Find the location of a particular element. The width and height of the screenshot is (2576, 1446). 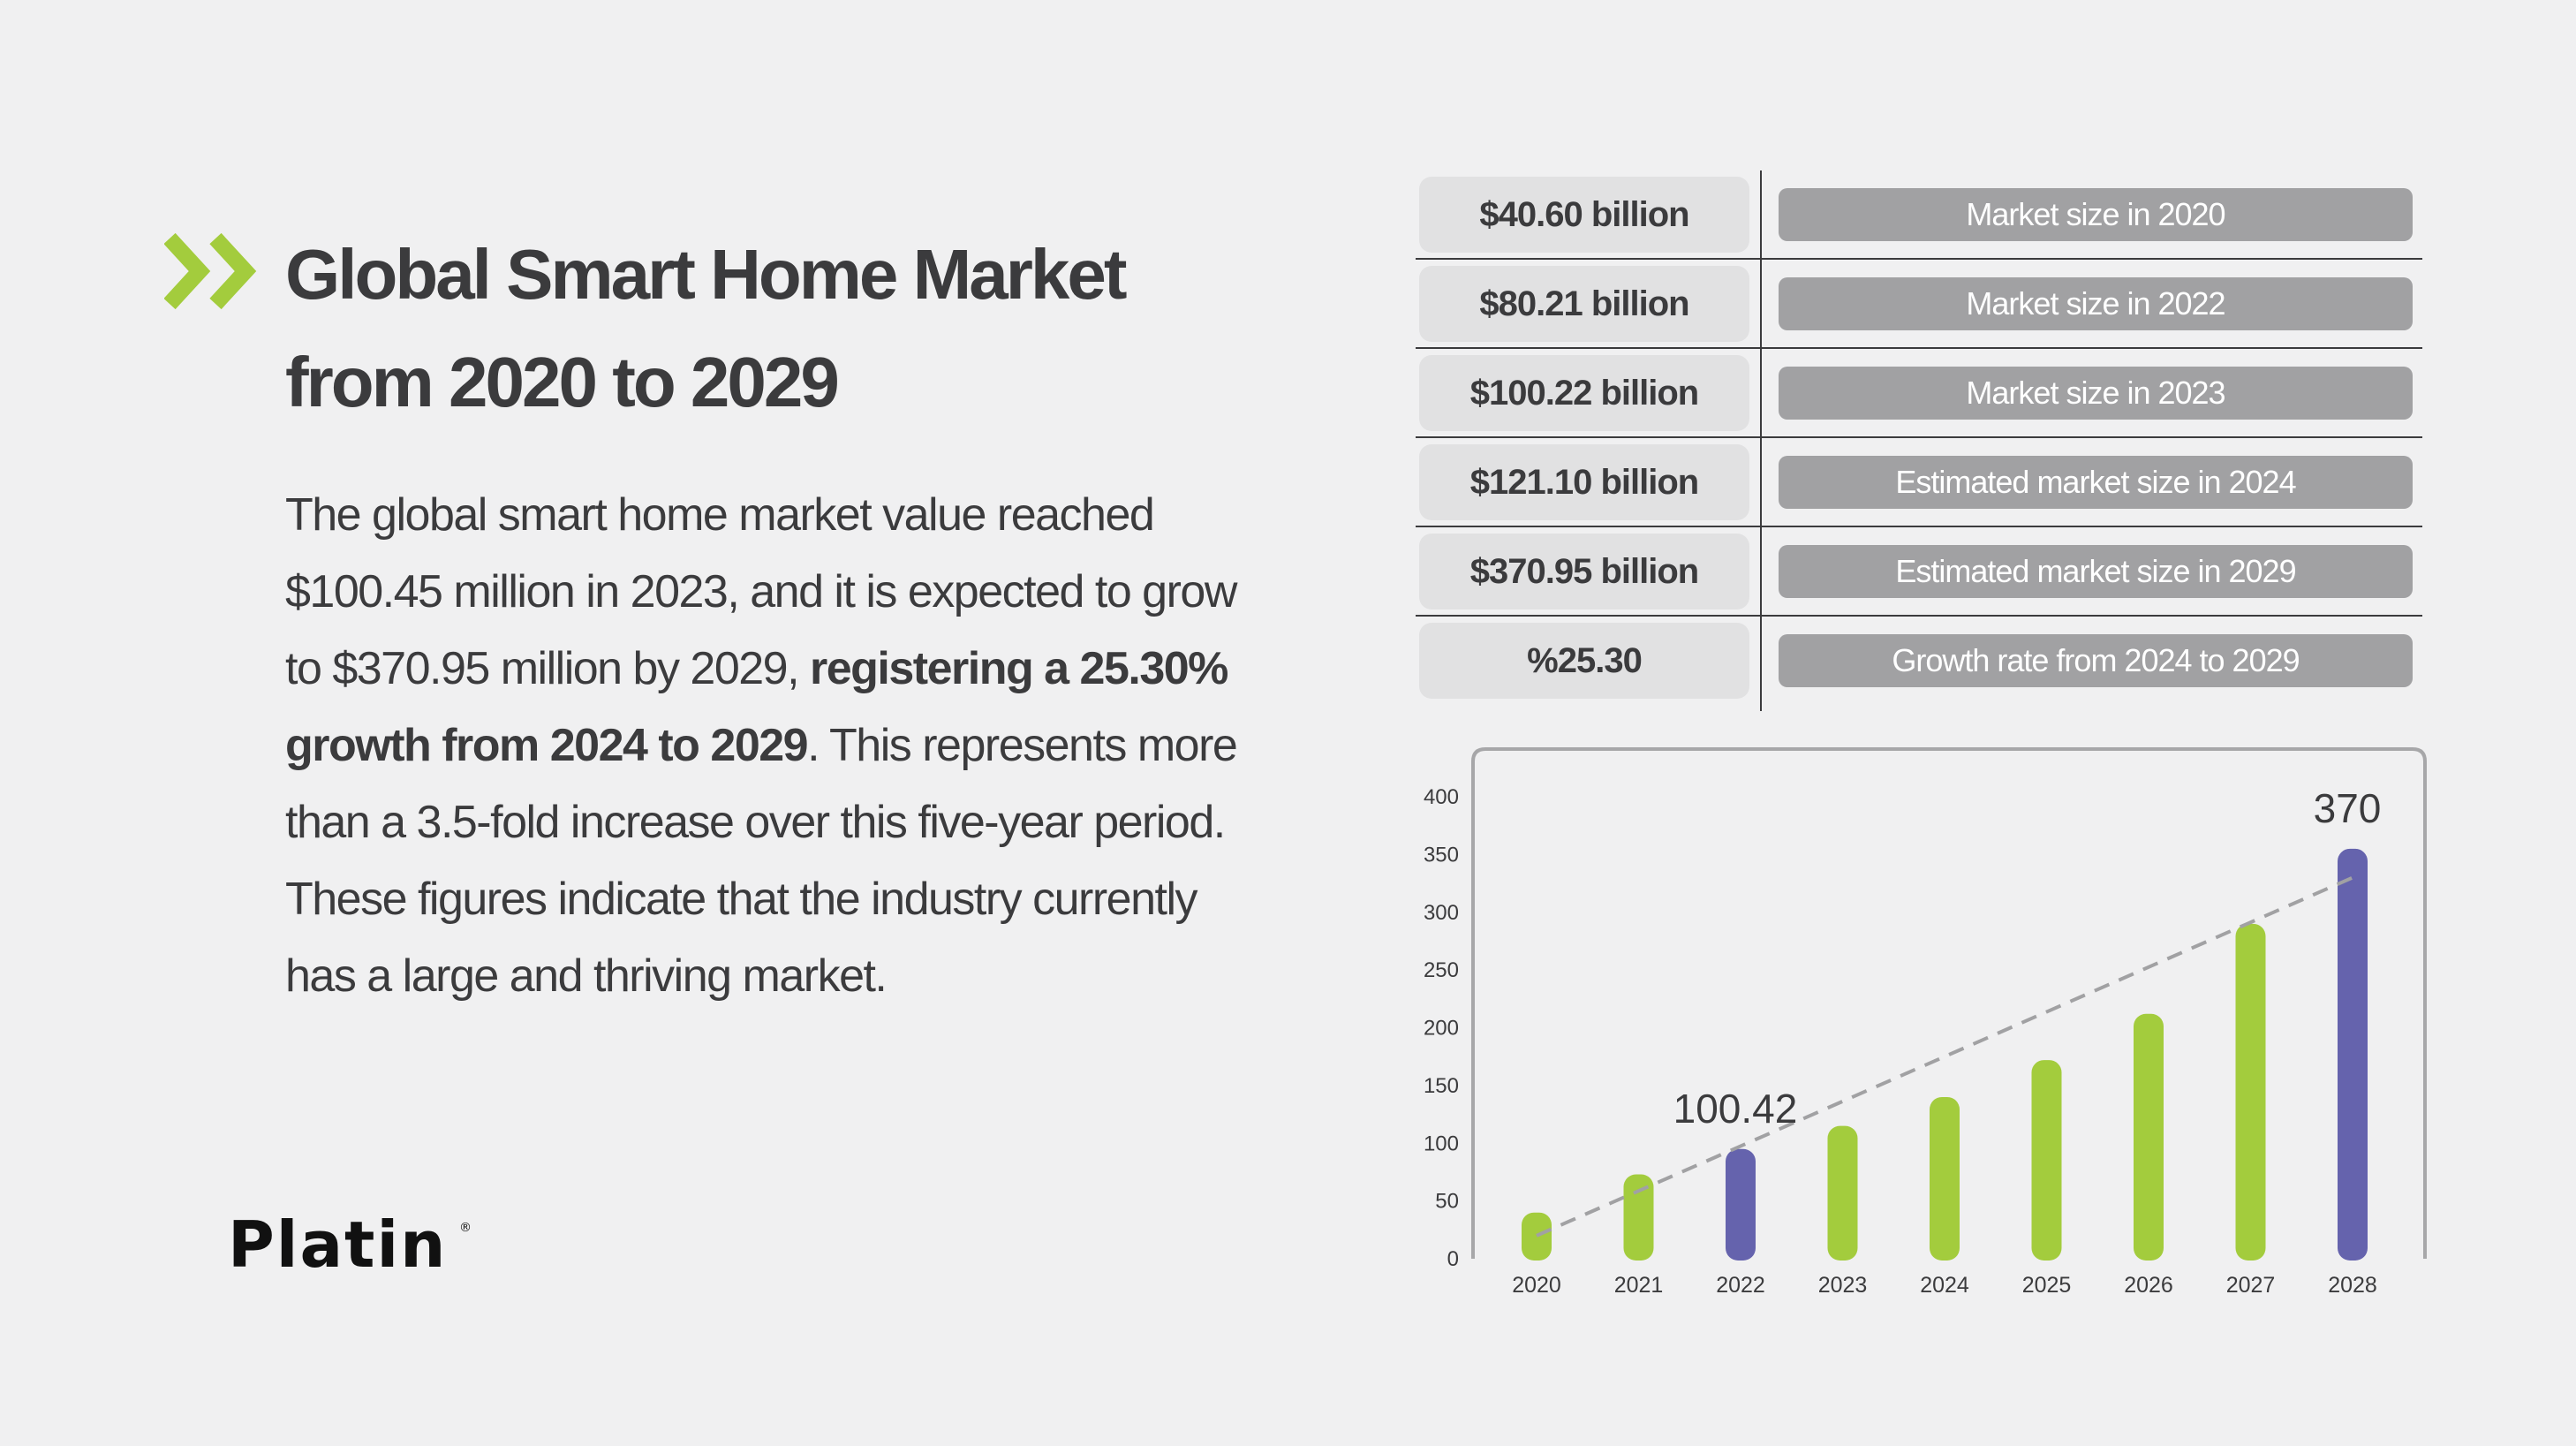

platin-logo: Platin ® is located at coordinates (350, 1246).